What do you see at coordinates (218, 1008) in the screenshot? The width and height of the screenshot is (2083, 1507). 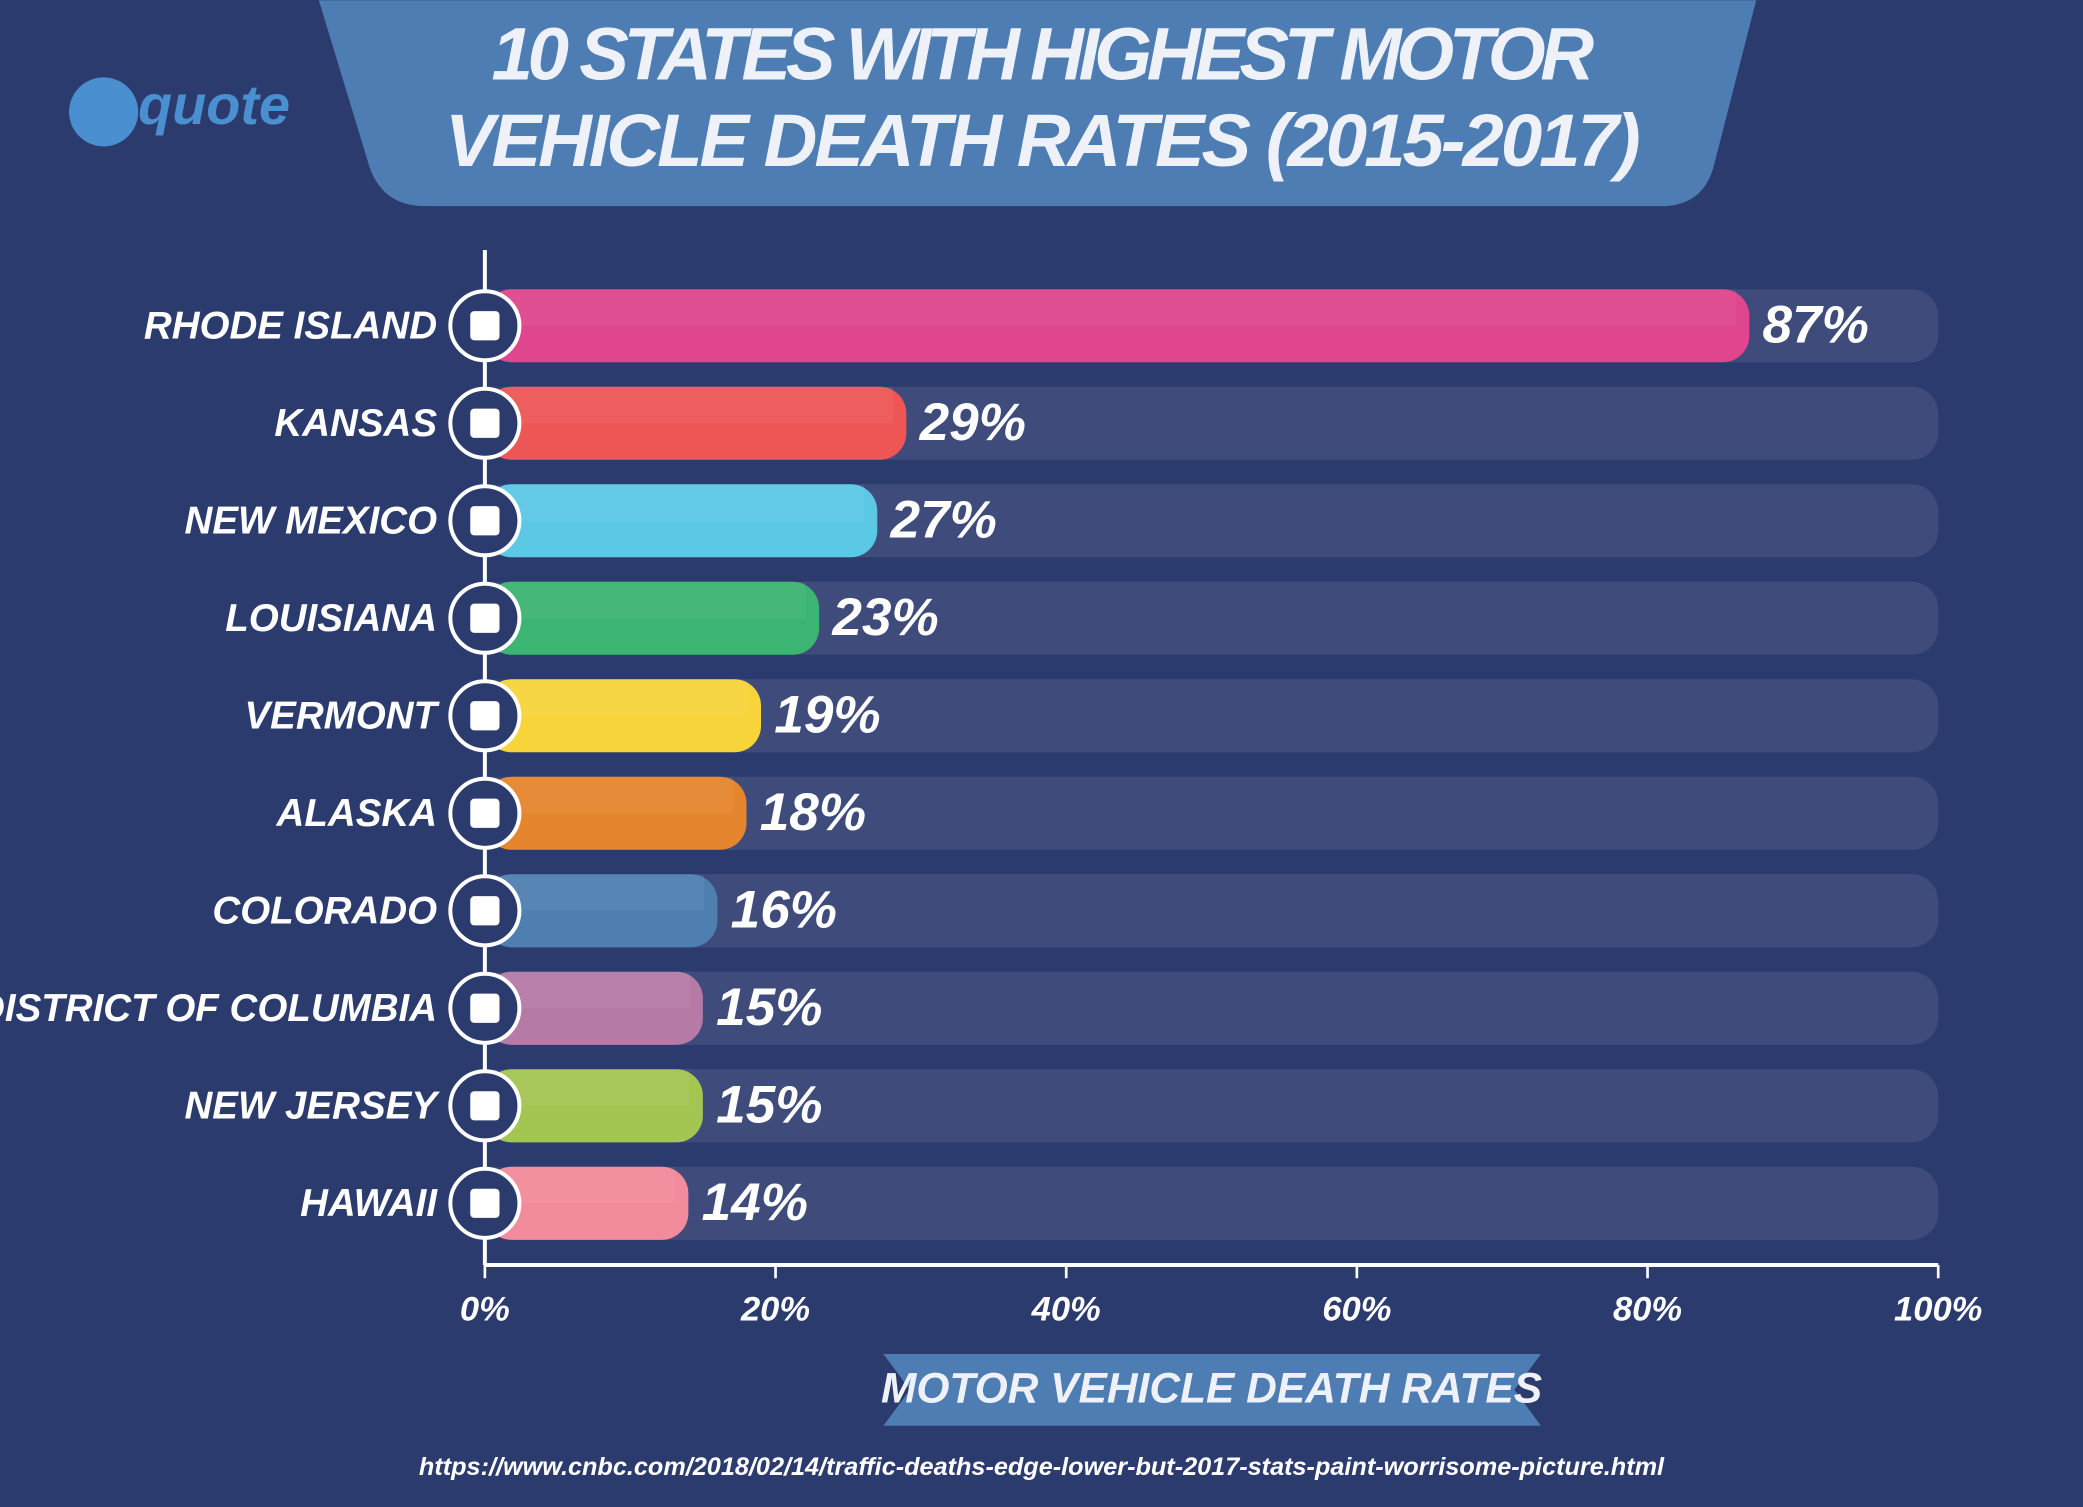 I see `y-tick-label: DISTRICT OF COLUMBIA` at bounding box center [218, 1008].